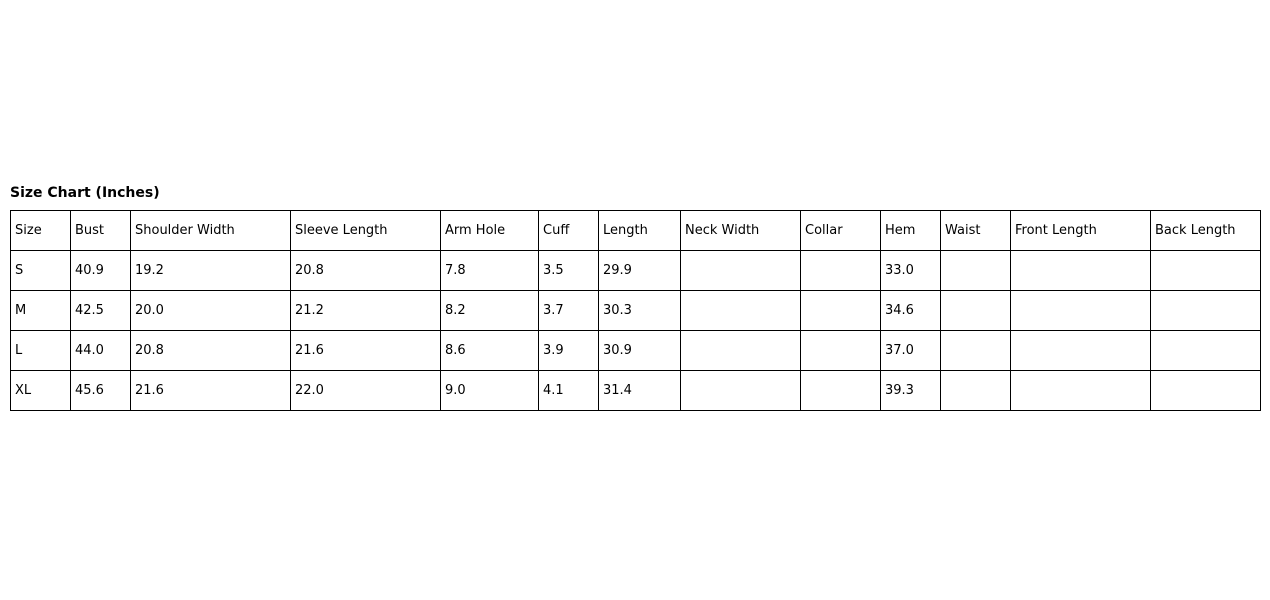 This screenshot has width=1270, height=600. What do you see at coordinates (740, 230) in the screenshot?
I see `column-header-neck-width: Neck Width` at bounding box center [740, 230].